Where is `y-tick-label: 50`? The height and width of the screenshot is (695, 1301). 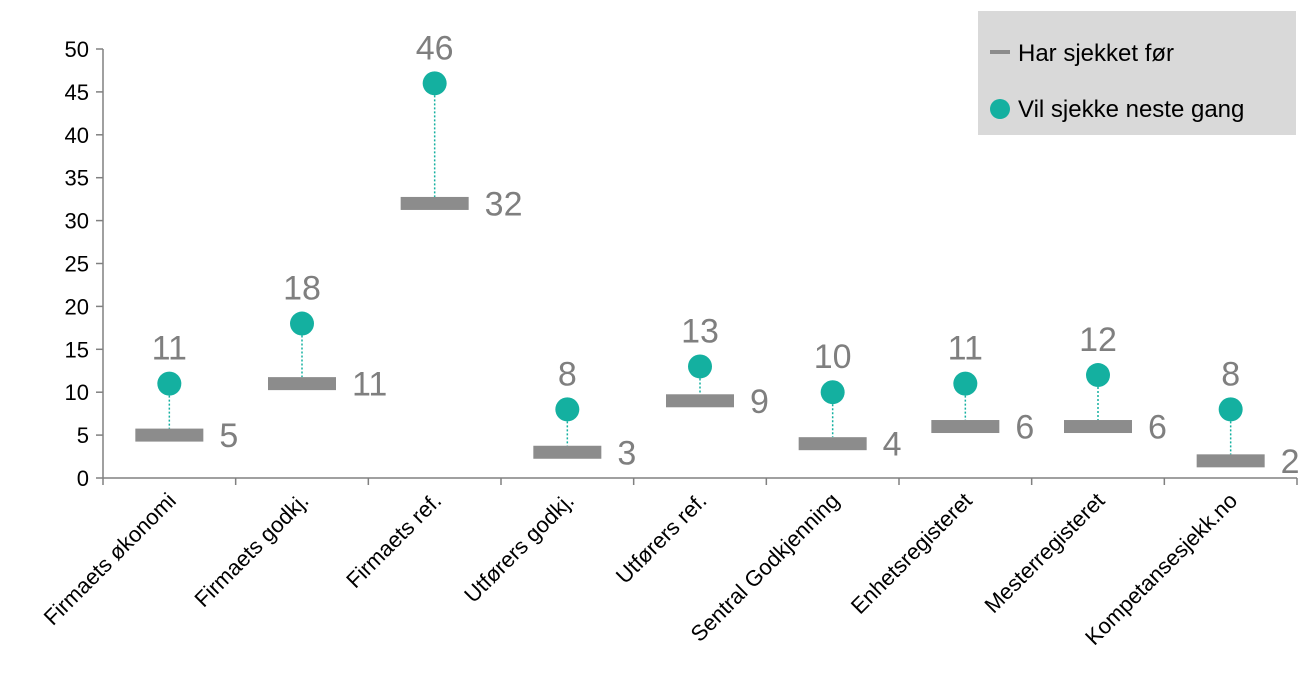 y-tick-label: 50 is located at coordinates (77, 49).